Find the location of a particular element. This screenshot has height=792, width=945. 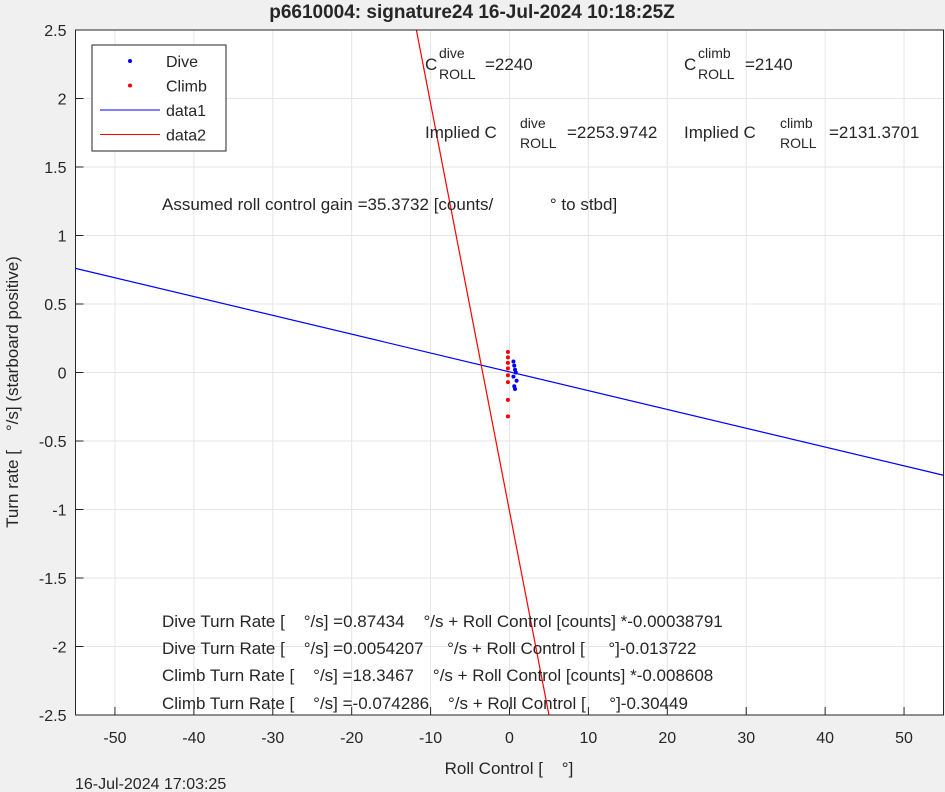

y-tick-label: 0.5 is located at coordinates (55, 305).